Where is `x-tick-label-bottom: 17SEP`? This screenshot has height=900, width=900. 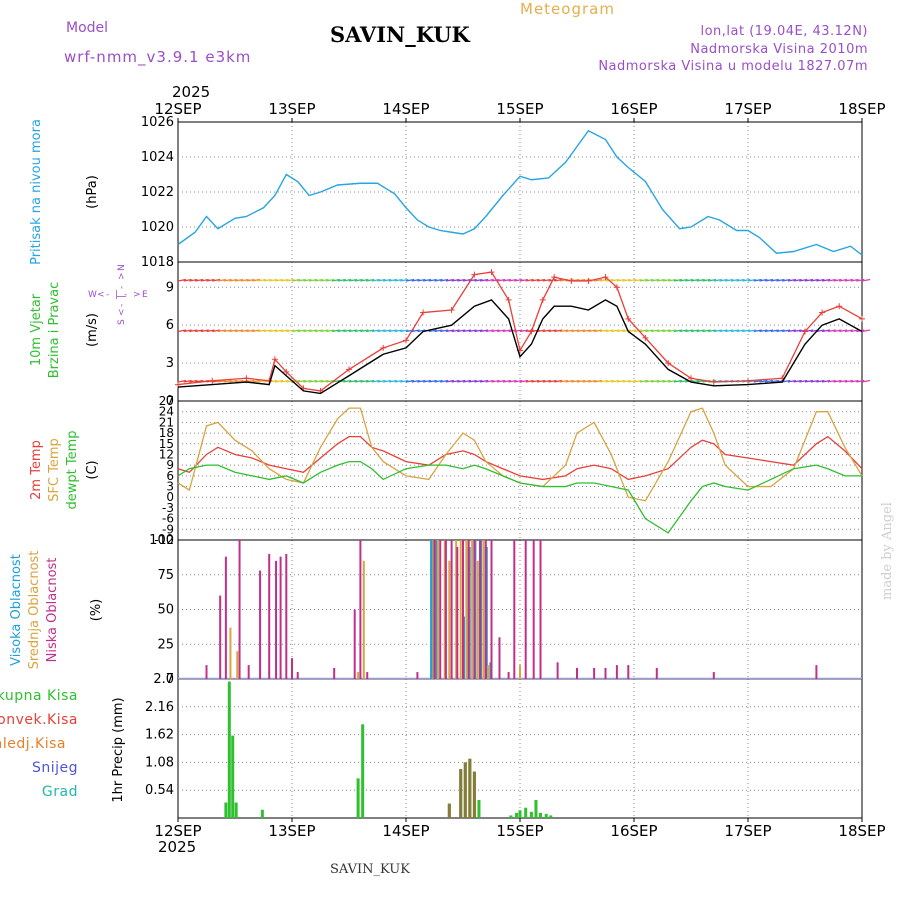
x-tick-label-bottom: 17SEP is located at coordinates (747, 831).